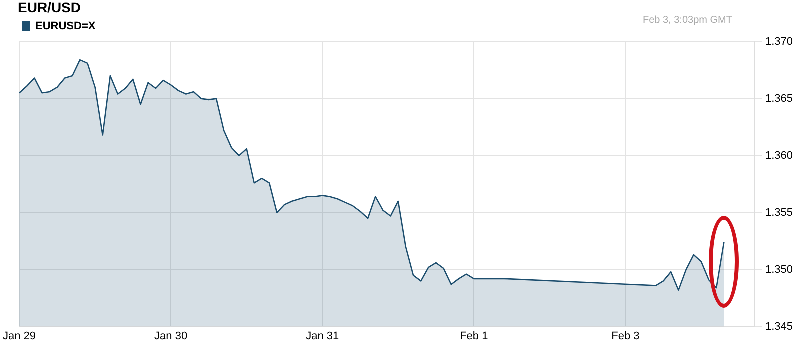 The height and width of the screenshot is (346, 800). Describe the element at coordinates (687, 20) in the screenshot. I see `text: Feb 3, 3:03pm GMT` at that location.